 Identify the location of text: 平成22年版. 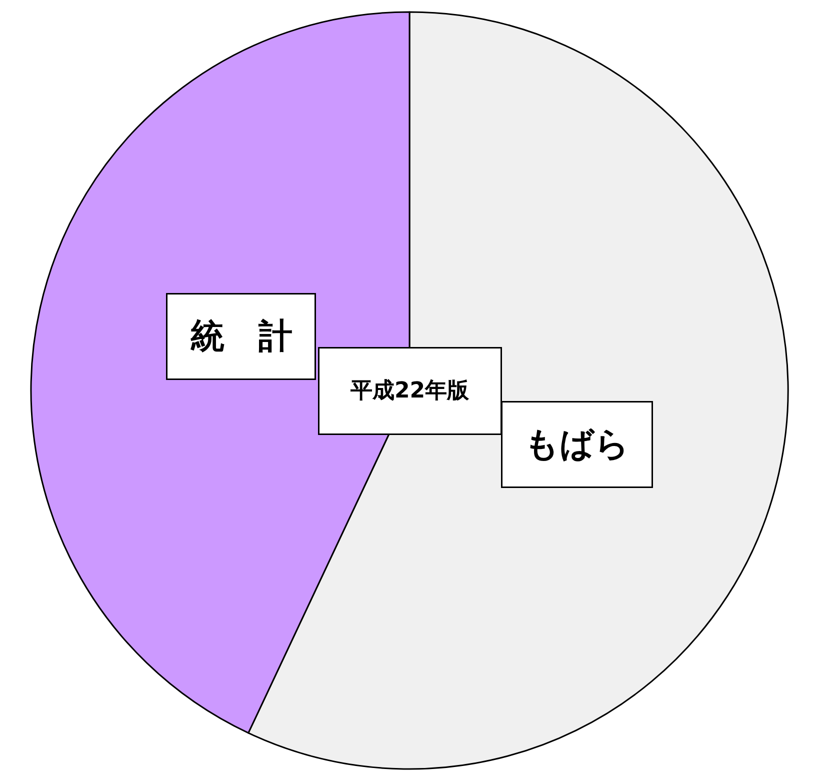
(410, 391).